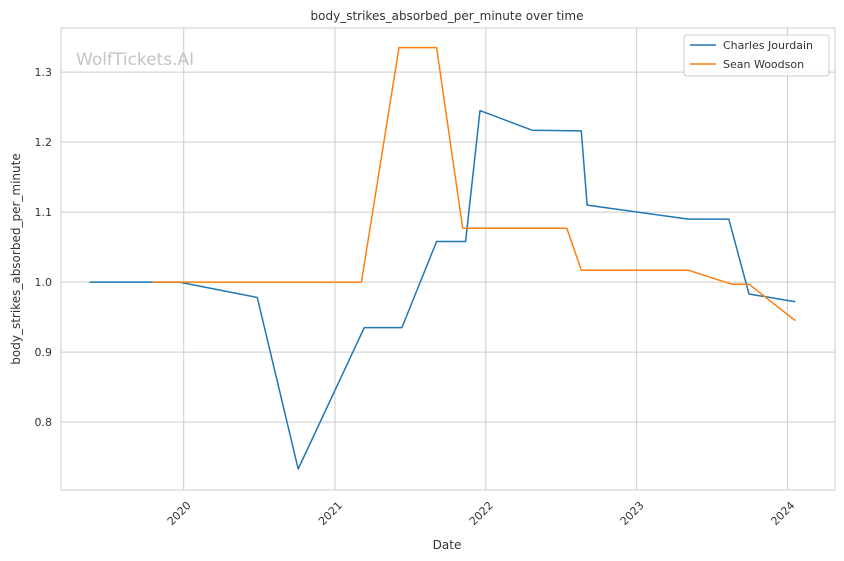 This screenshot has width=844, height=561. Describe the element at coordinates (632, 513) in the screenshot. I see `x-tick-label: 2023` at that location.